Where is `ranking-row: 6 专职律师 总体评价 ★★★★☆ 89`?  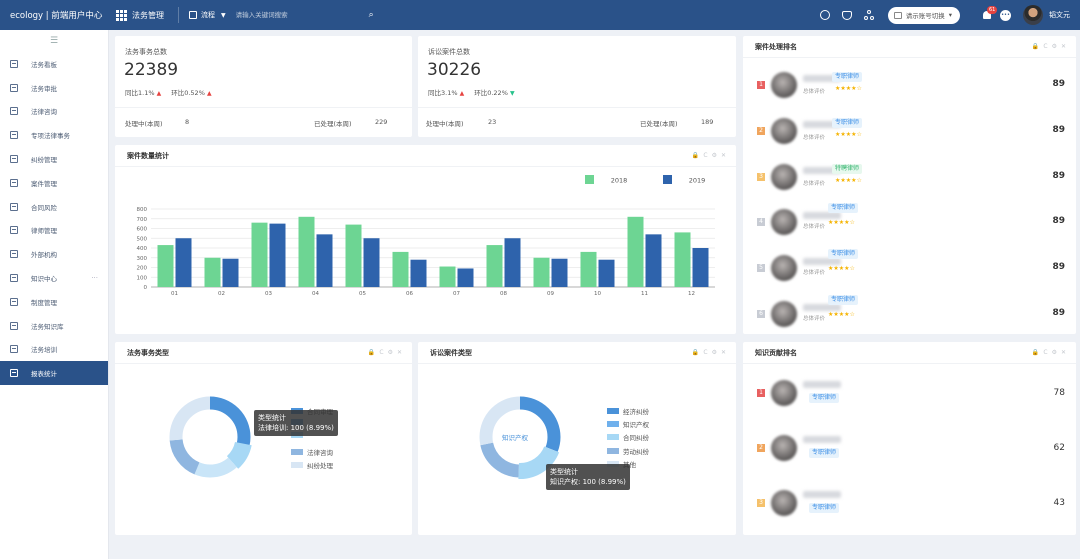 ranking-row: 6 专职律师 总体评价 ★★★★☆ 89 is located at coordinates (910, 314).